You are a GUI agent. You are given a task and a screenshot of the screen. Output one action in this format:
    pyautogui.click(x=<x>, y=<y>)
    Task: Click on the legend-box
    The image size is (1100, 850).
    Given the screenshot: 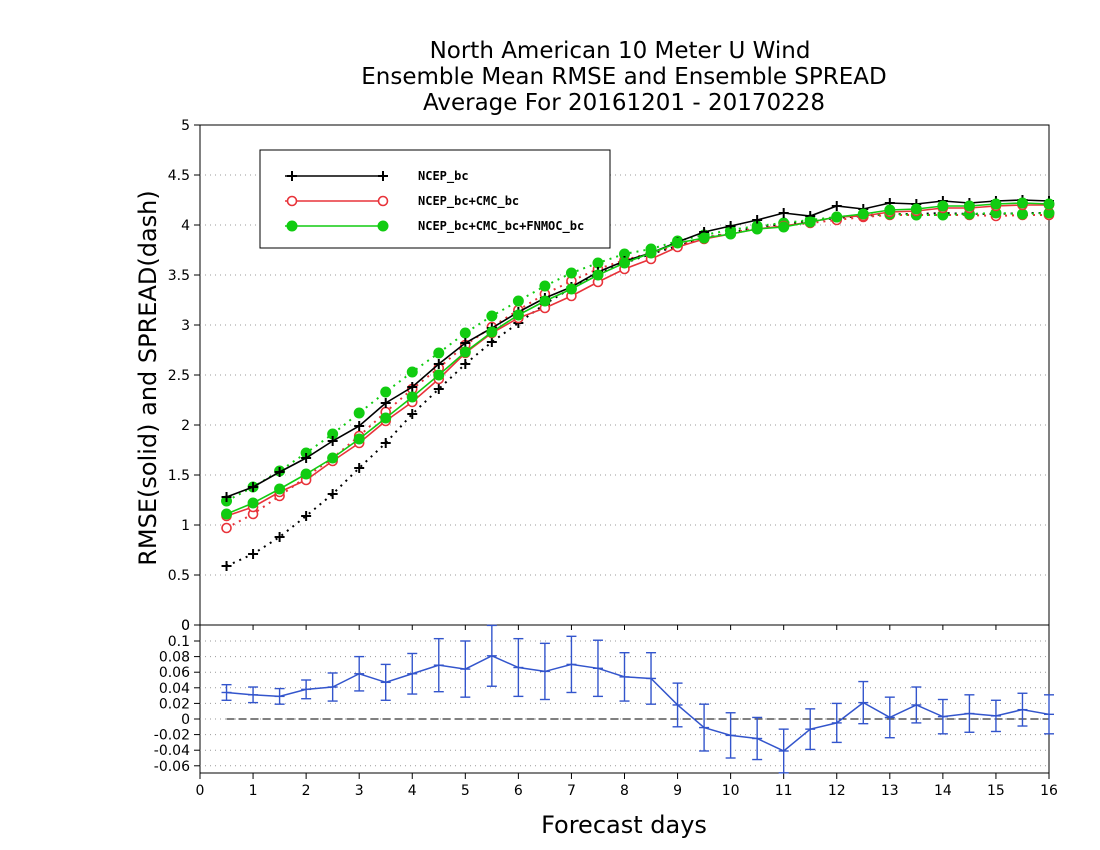 What is the action you would take?
    pyautogui.click(x=435, y=199)
    